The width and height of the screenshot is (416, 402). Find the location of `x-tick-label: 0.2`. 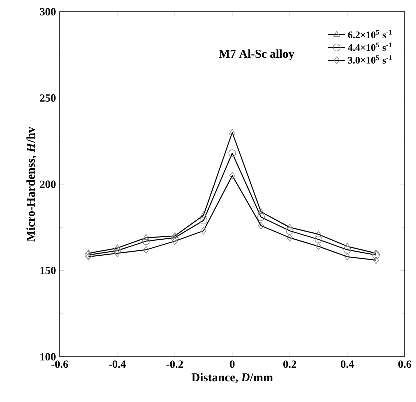

x-tick-label: 0.2 is located at coordinates (290, 364).